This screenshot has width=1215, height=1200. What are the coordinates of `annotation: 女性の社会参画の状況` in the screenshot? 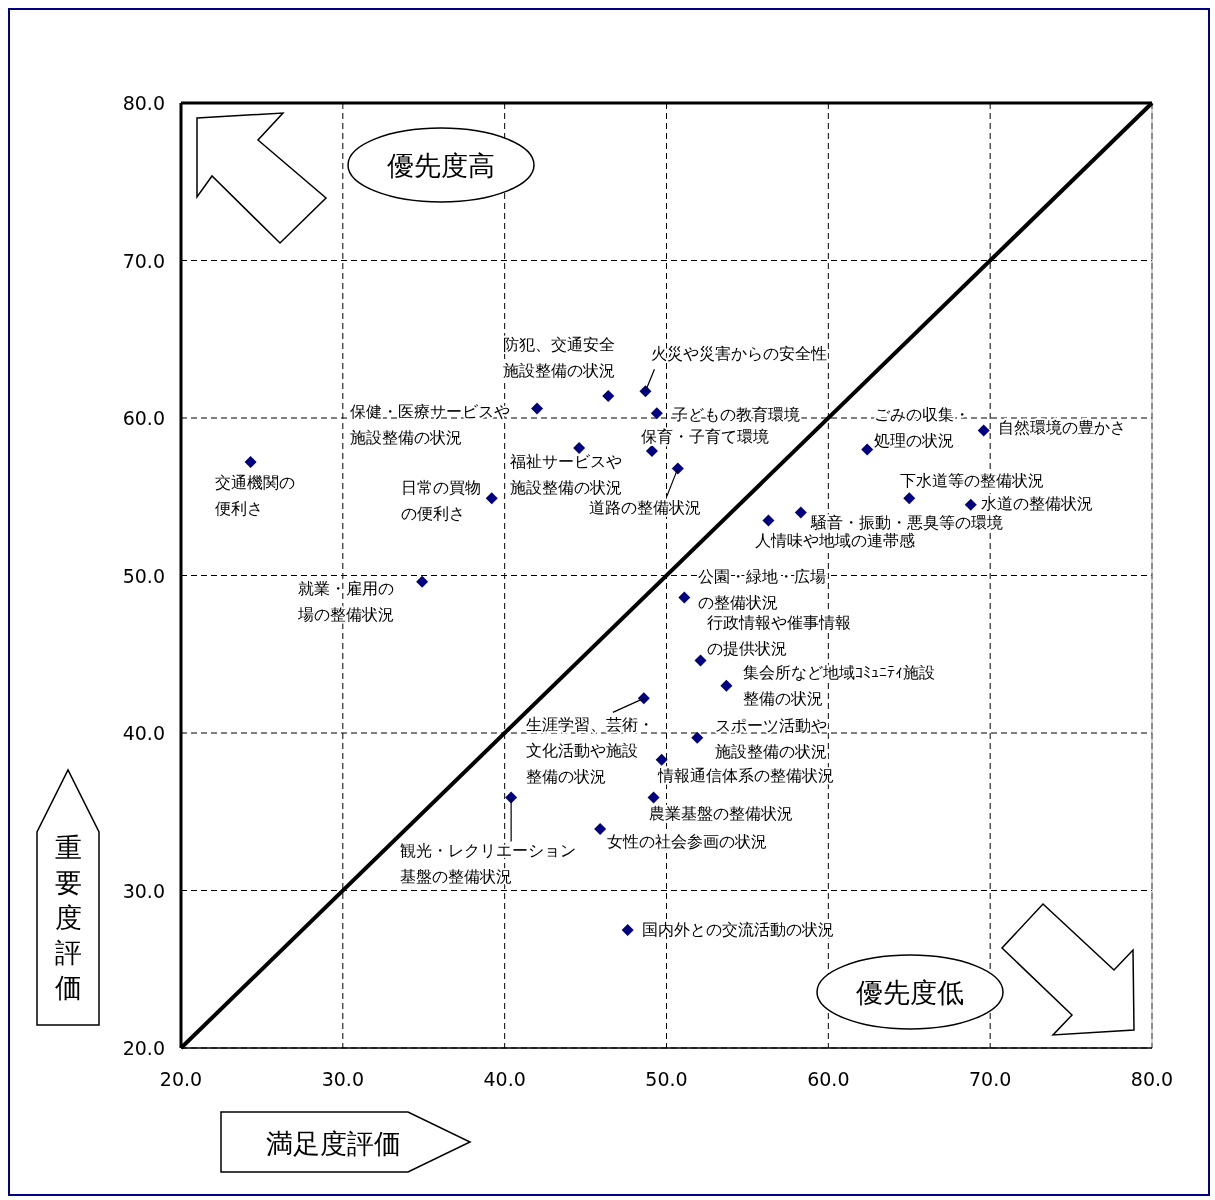 It's located at (687, 842).